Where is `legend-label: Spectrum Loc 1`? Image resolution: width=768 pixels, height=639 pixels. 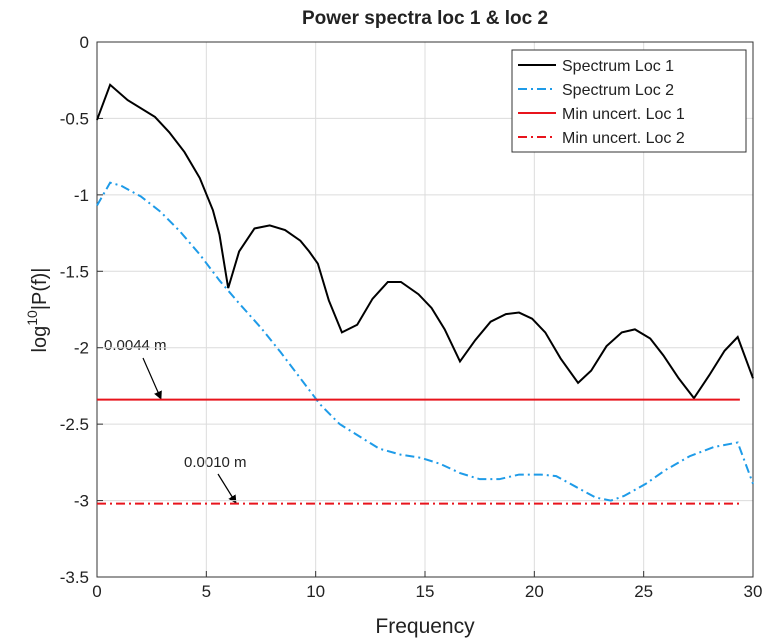
legend-label: Spectrum Loc 1 is located at coordinates (618, 66).